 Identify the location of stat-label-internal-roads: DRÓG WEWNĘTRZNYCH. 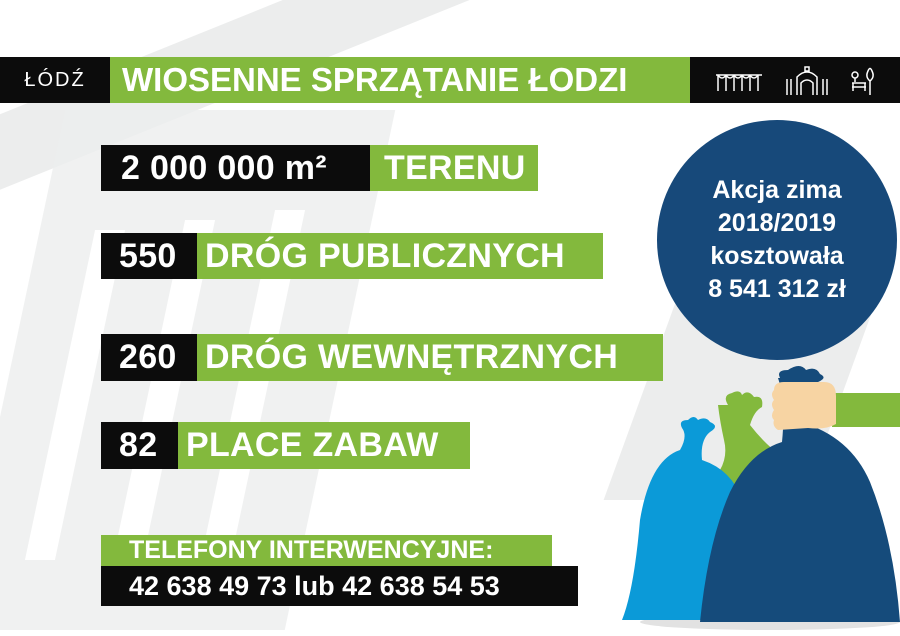
(430, 357).